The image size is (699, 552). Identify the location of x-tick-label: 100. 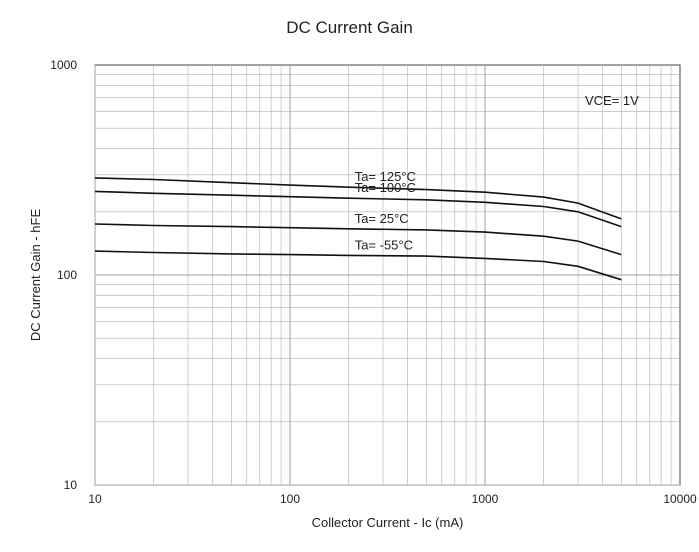
(290, 499).